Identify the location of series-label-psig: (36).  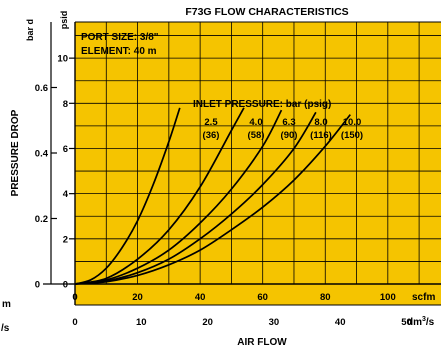
(211, 135).